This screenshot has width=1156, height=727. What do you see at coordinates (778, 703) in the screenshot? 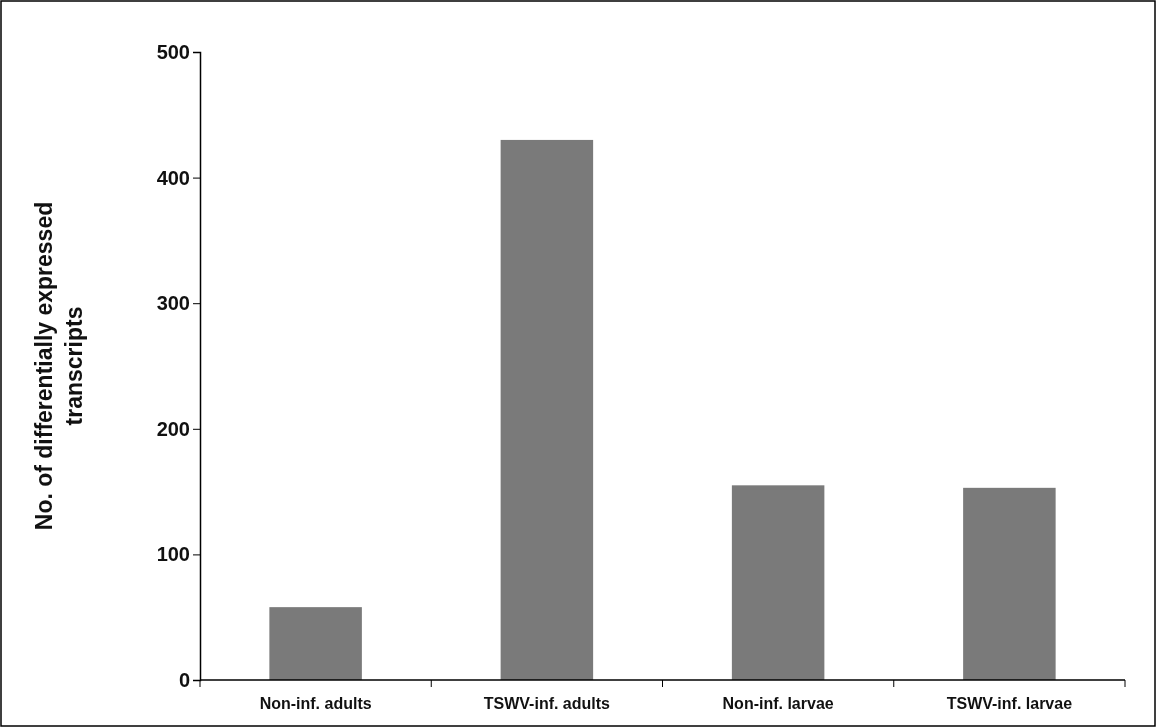
I see `x-tick-label: Non-inf. larvae` at bounding box center [778, 703].